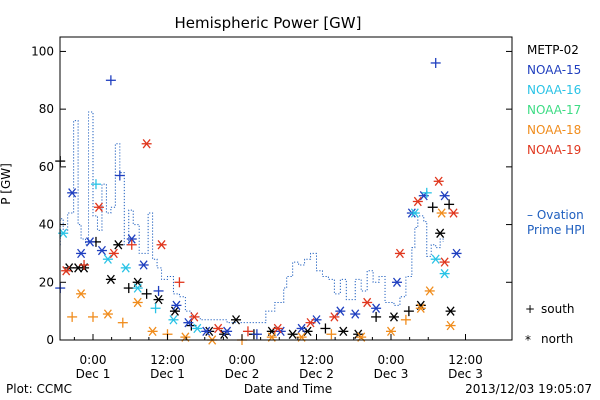 The image size is (600, 400). I want to click on y-tick-label: 100, so click(42, 51).